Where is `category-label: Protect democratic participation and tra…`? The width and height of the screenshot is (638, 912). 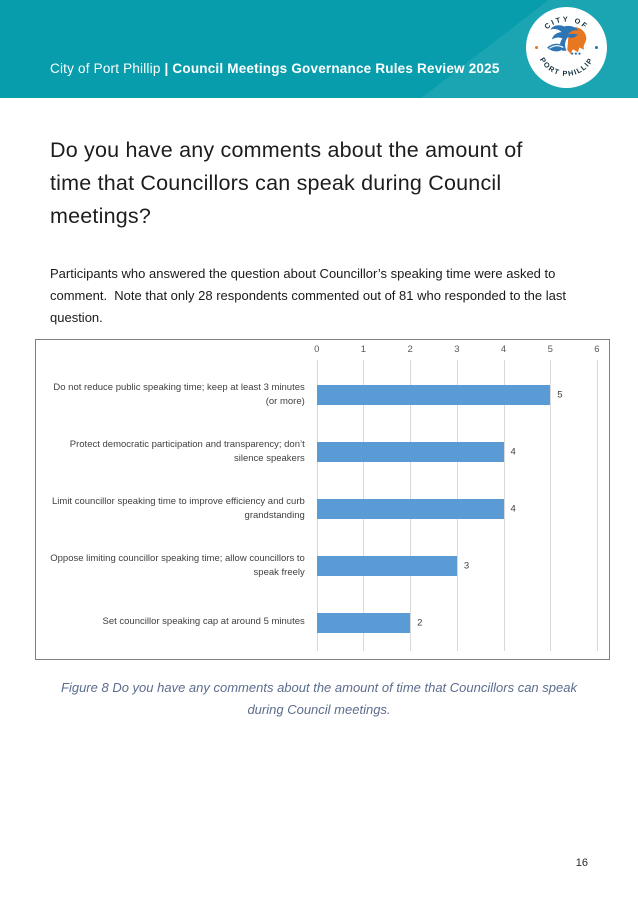
category-label: Protect democratic participation and tra… is located at coordinates (187, 451).